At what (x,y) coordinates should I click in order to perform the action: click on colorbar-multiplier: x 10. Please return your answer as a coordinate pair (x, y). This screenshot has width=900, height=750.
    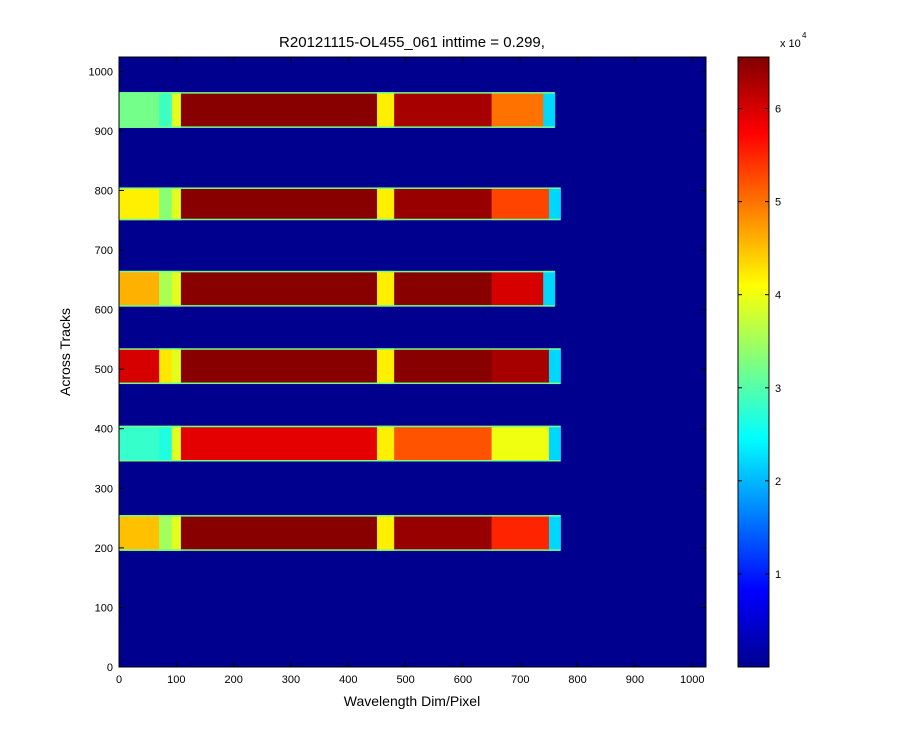
    Looking at the image, I should click on (790, 44).